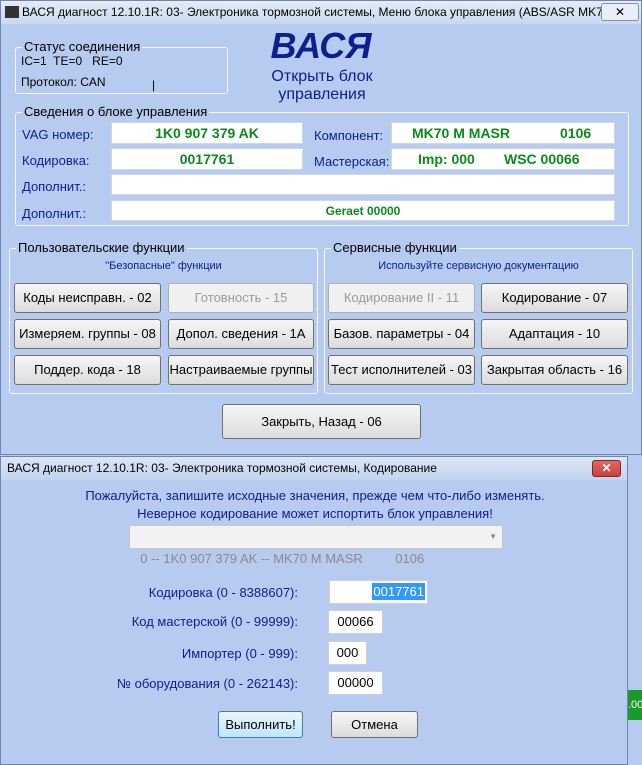  What do you see at coordinates (554, 370) in the screenshot?
I see `security-access-button: Закрытая область - 16` at bounding box center [554, 370].